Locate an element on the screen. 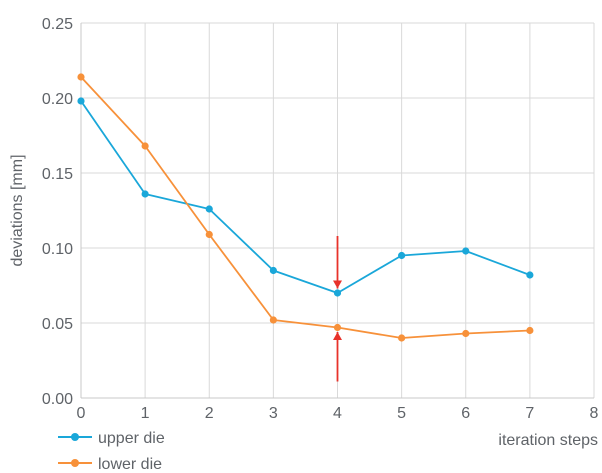  y-tick-label: 0.05 is located at coordinates (57, 324).